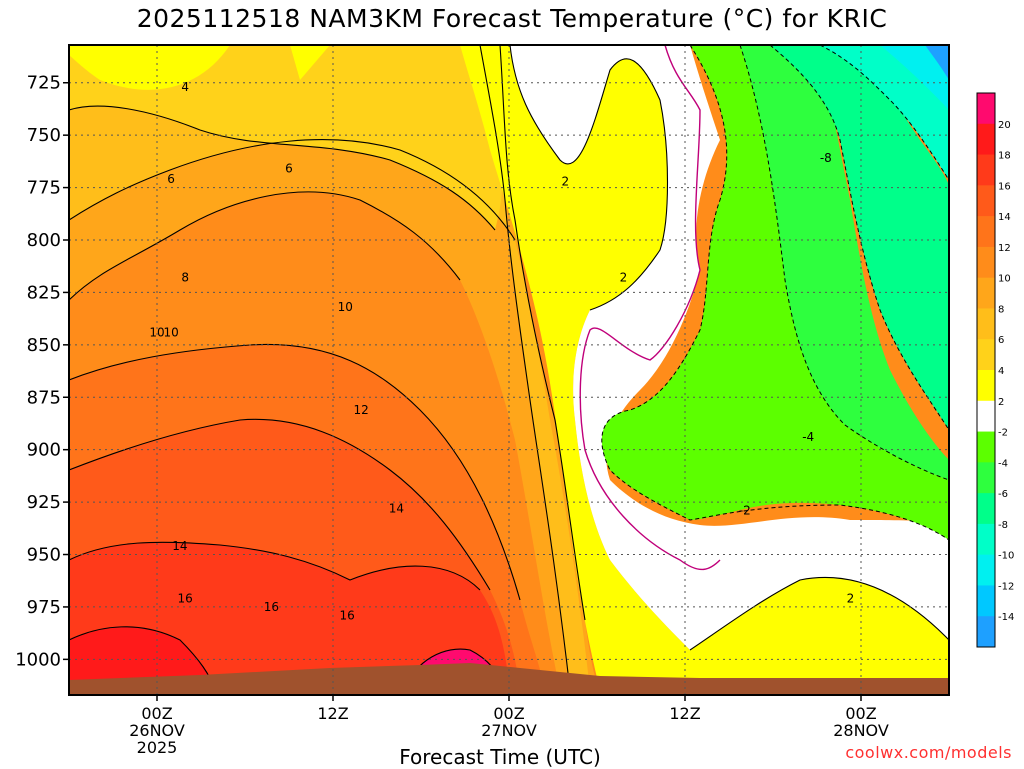 The image size is (1024, 769). I want to click on colorbar-label: 4, so click(1001, 371).